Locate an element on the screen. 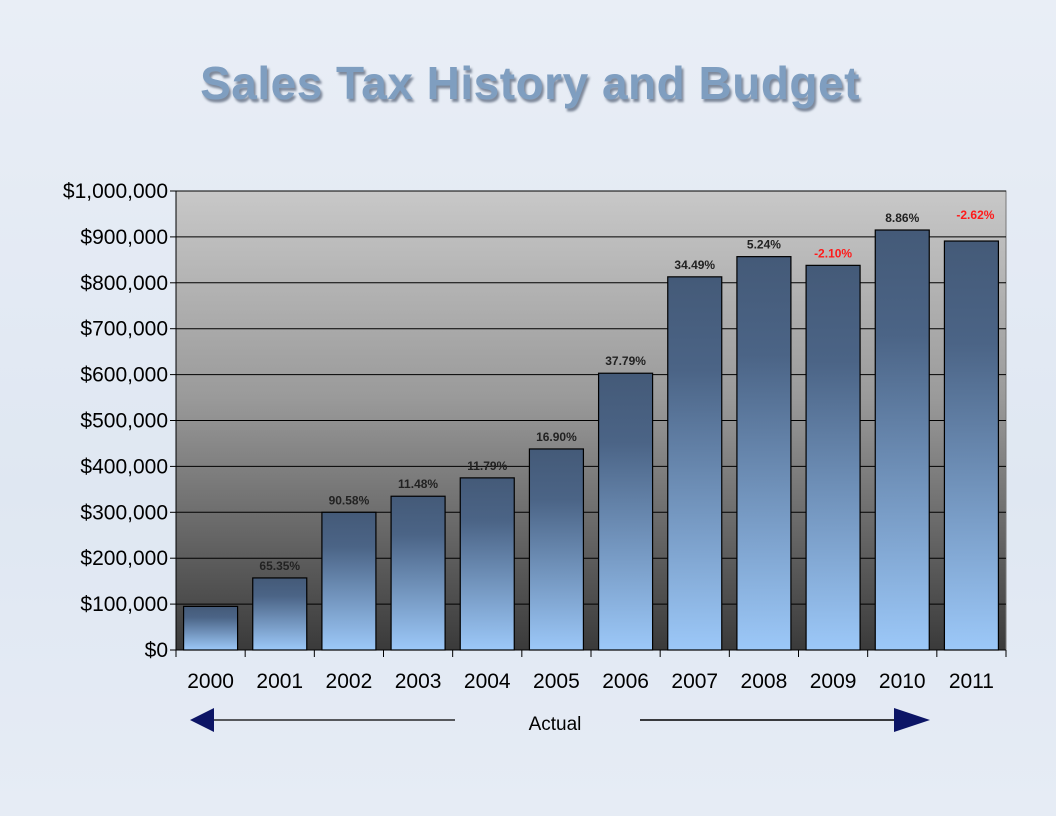 This screenshot has width=1056, height=816. x-tick-label: 2001 is located at coordinates (279, 681).